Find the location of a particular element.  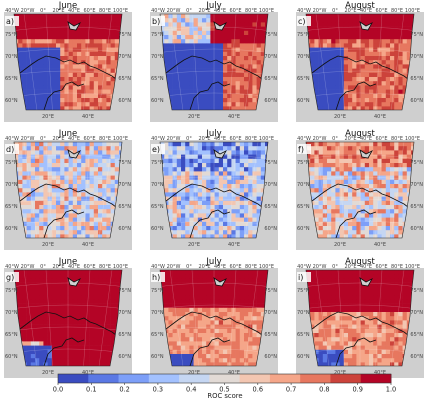

panel-title: July is located at coordinates (213, 6).